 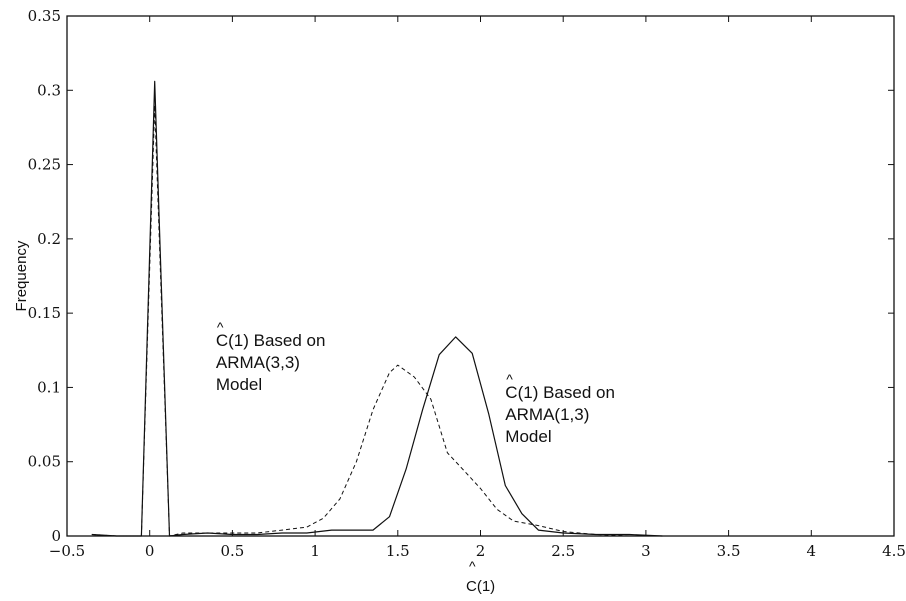 I want to click on x-tick-label: 2.5, so click(x=563, y=551).